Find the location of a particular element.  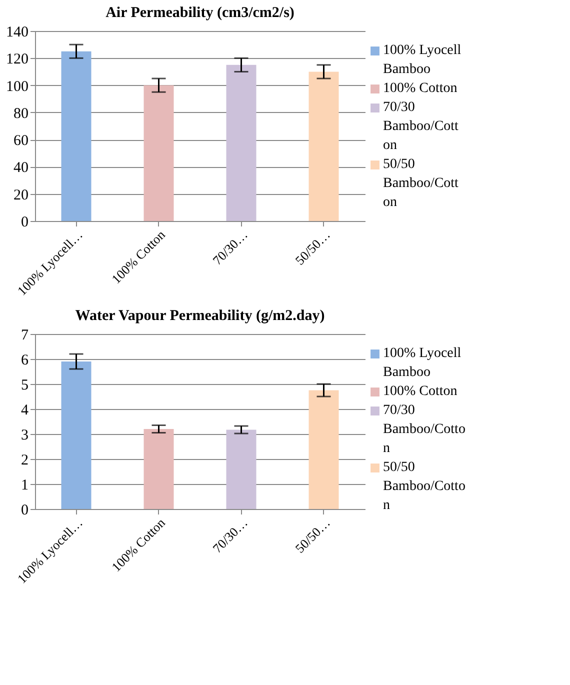

y-tick-label: 5 is located at coordinates (24, 386).